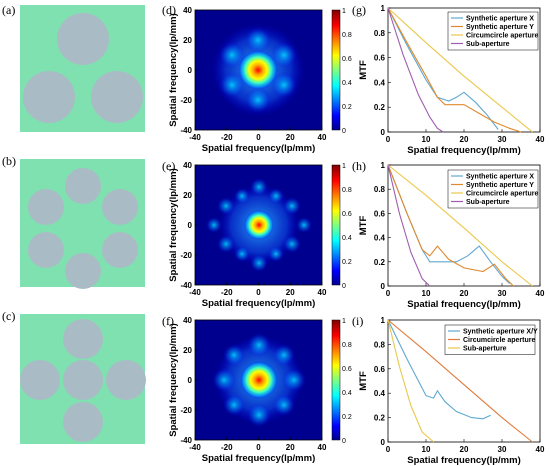  What do you see at coordinates (242, 222) in the screenshot?
I see `psf-map-e: (e)` at bounding box center [242, 222].